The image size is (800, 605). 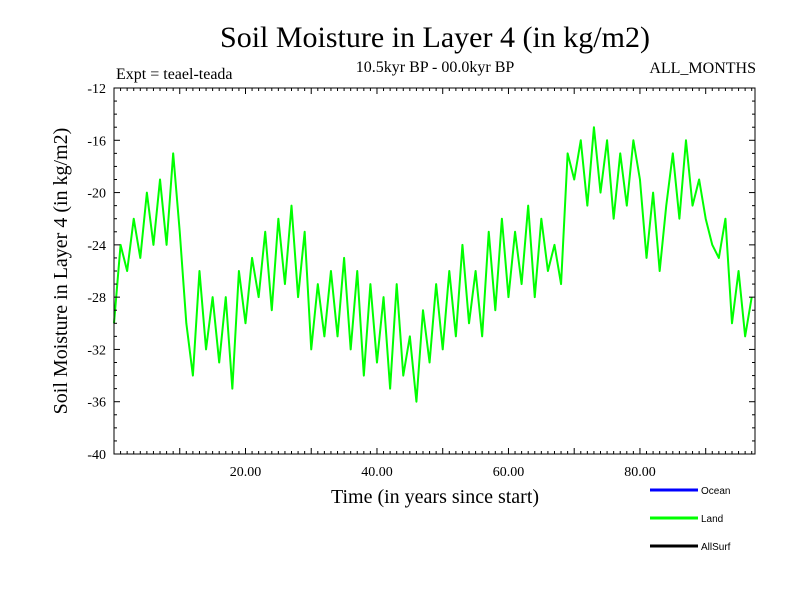 What do you see at coordinates (96, 246) in the screenshot?
I see `y-tick-label: -24` at bounding box center [96, 246].